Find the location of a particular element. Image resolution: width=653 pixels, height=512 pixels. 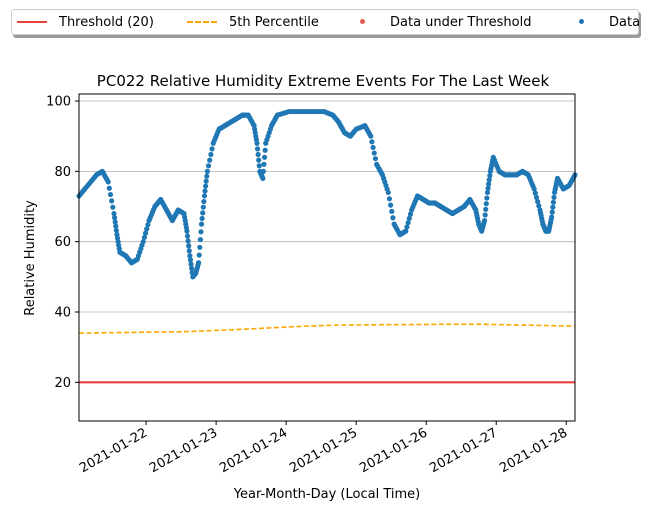

legend-item-percentile: 5th Percentile is located at coordinates (253, 22).